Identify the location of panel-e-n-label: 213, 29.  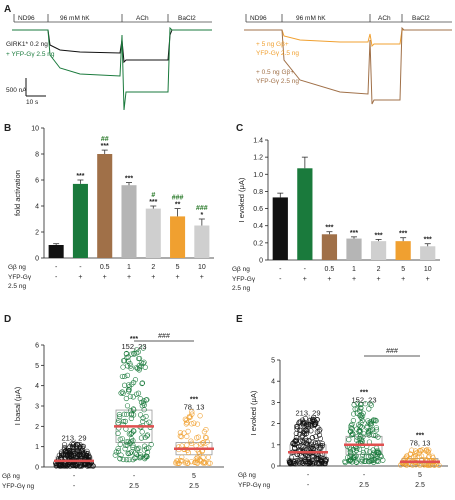
(307, 412).